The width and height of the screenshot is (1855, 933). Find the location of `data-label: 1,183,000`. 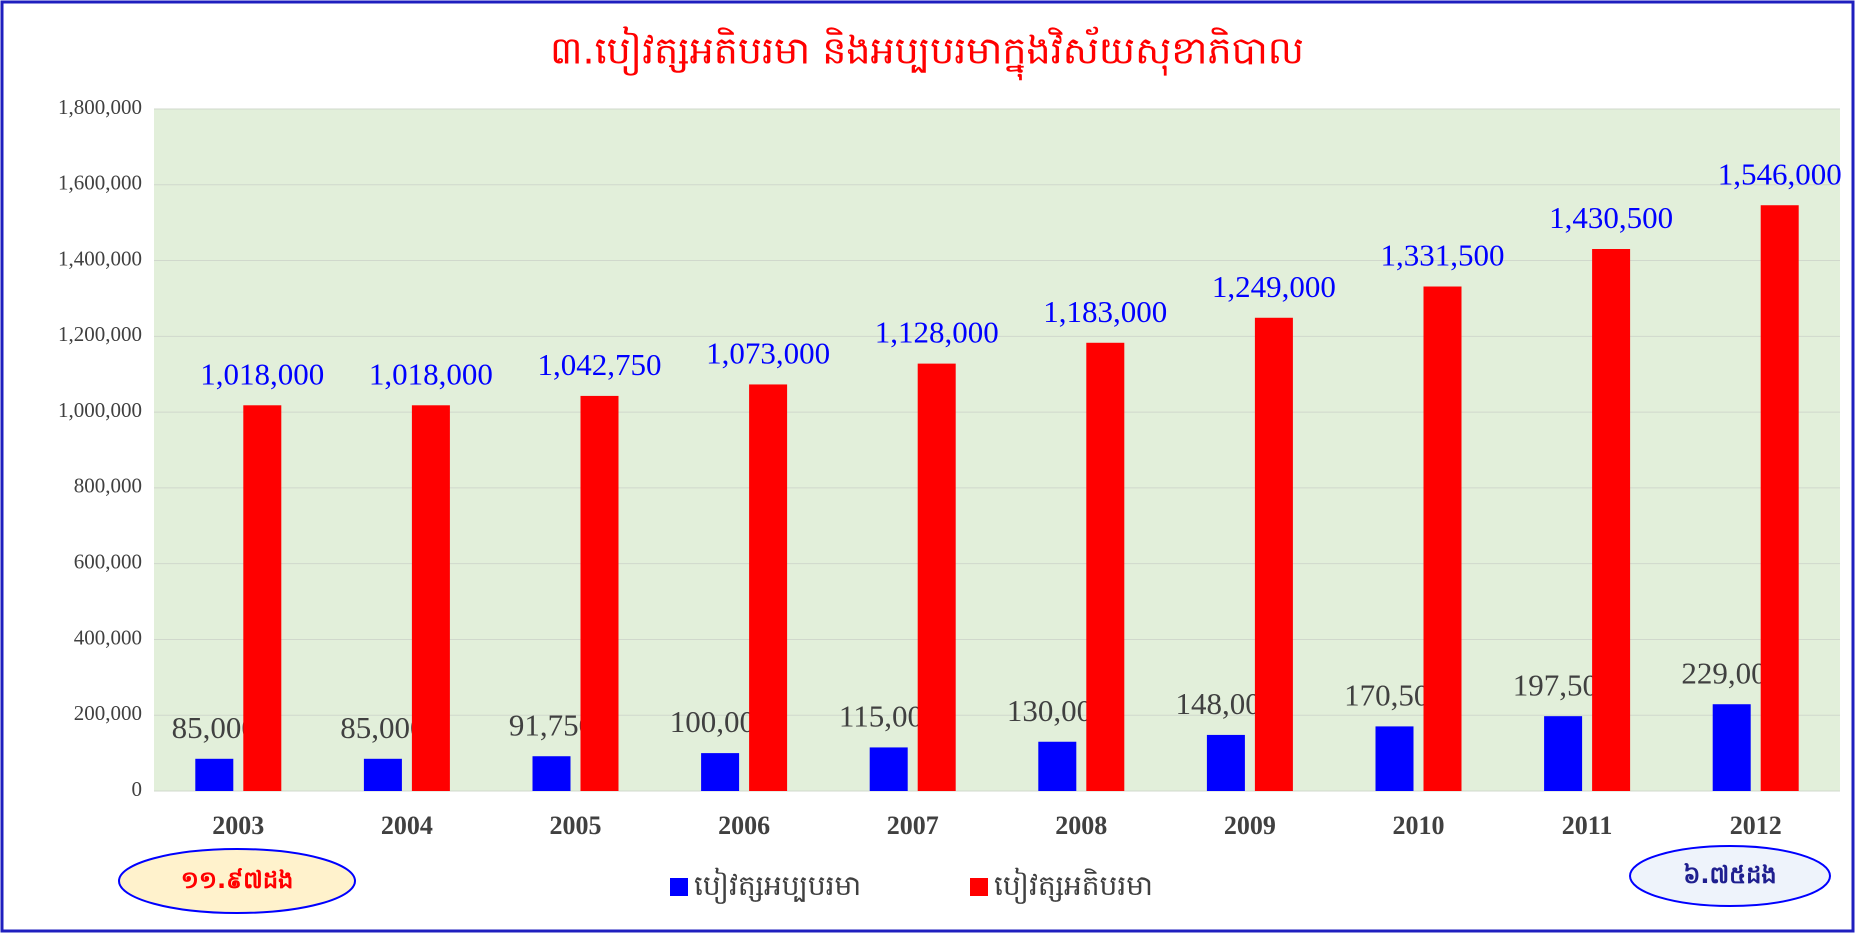

data-label: 1,183,000 is located at coordinates (1105, 311).